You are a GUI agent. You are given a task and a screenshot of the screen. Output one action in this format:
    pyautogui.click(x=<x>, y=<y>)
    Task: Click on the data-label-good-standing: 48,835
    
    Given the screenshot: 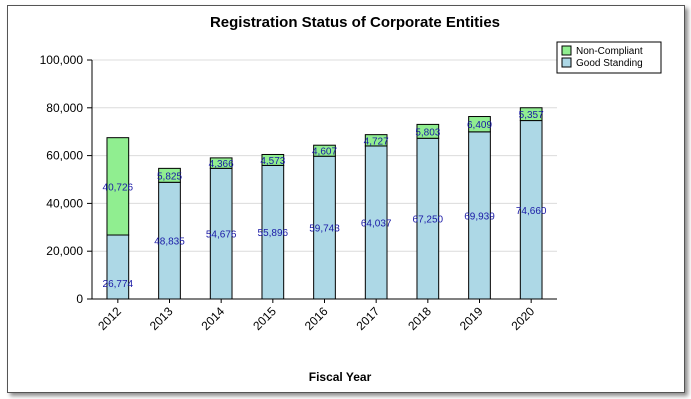 What is the action you would take?
    pyautogui.click(x=169, y=242)
    